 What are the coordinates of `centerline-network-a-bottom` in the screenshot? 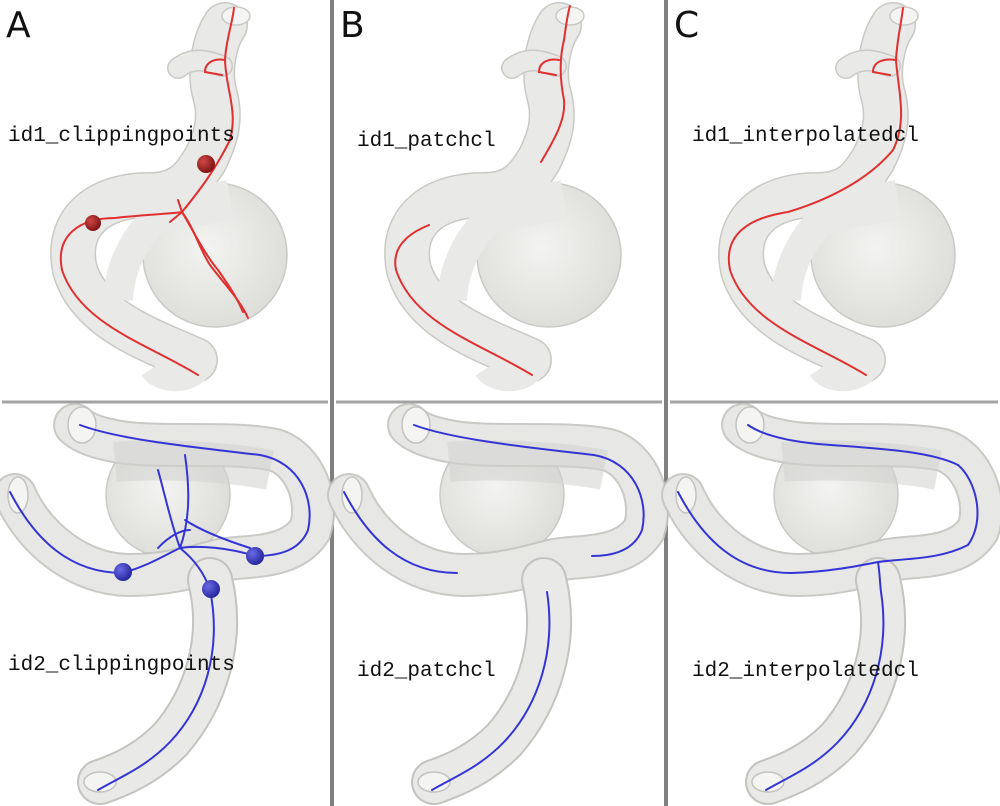 It's located at (160, 607).